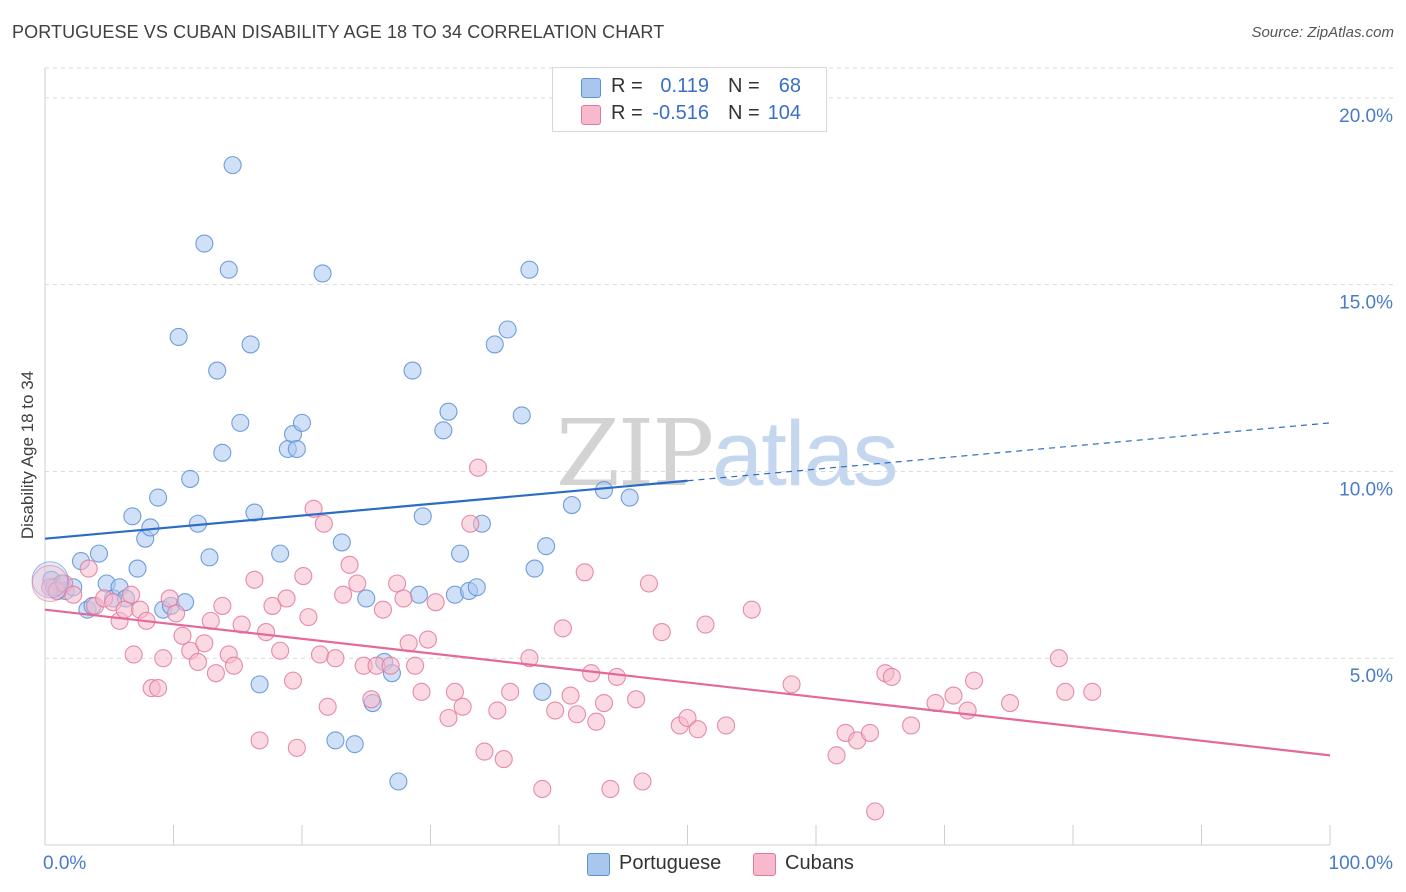 Image resolution: width=1406 pixels, height=892 pixels. Describe the element at coordinates (50, 584) in the screenshot. I see `cluster-point` at that location.